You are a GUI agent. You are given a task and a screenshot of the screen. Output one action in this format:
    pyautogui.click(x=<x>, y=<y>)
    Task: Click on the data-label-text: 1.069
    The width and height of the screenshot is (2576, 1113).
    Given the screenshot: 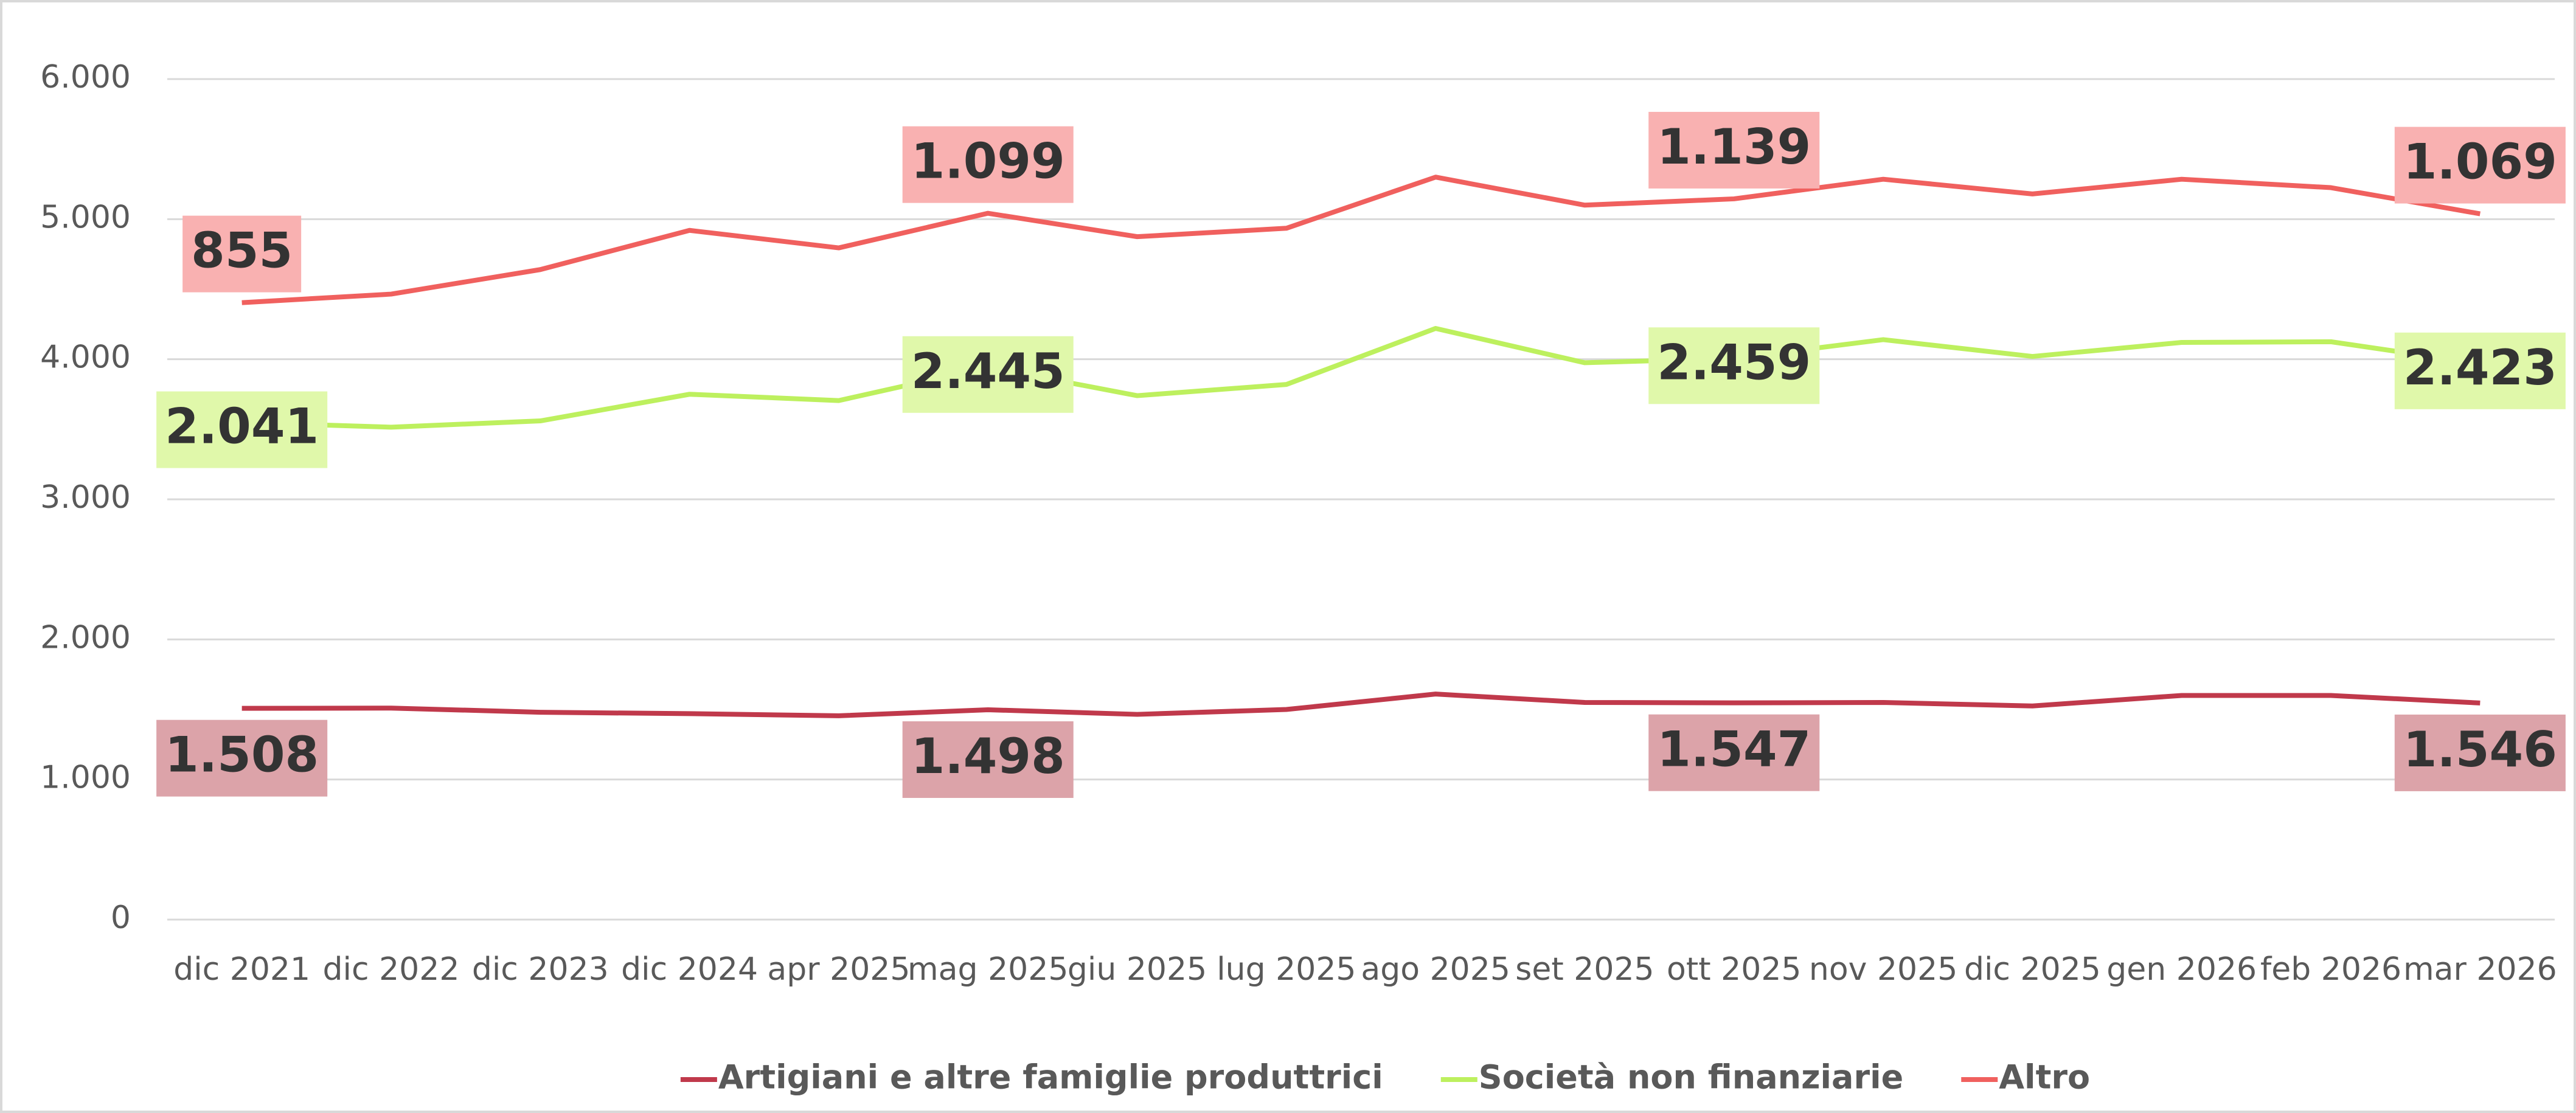 What is the action you would take?
    pyautogui.click(x=2480, y=162)
    